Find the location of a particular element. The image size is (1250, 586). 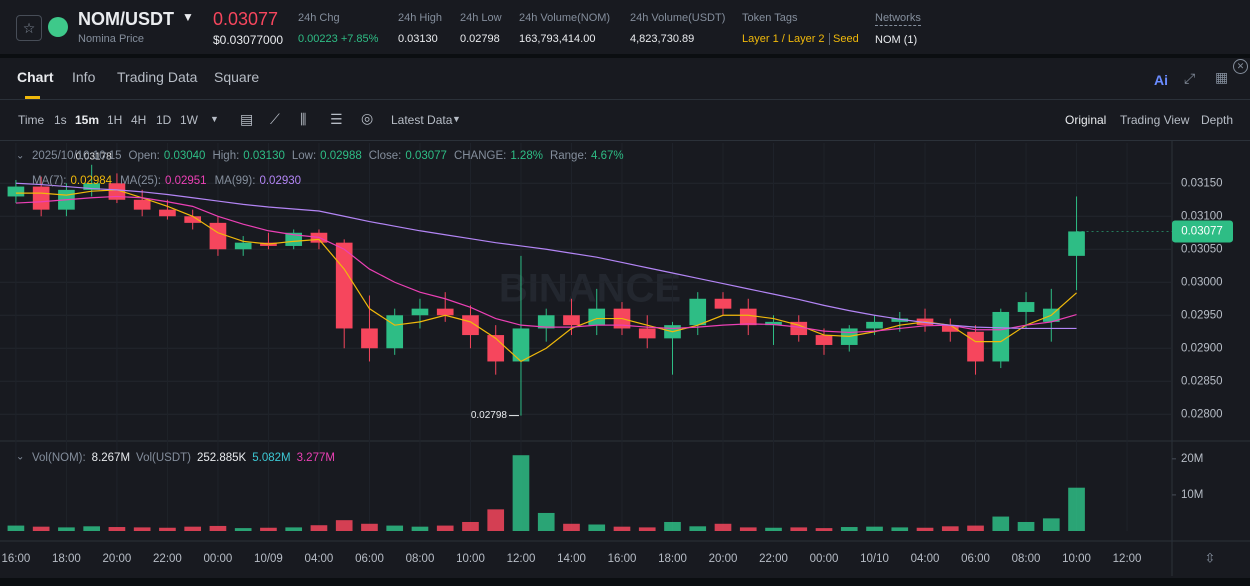

tab-active: Chart is located at coordinates (35, 77).